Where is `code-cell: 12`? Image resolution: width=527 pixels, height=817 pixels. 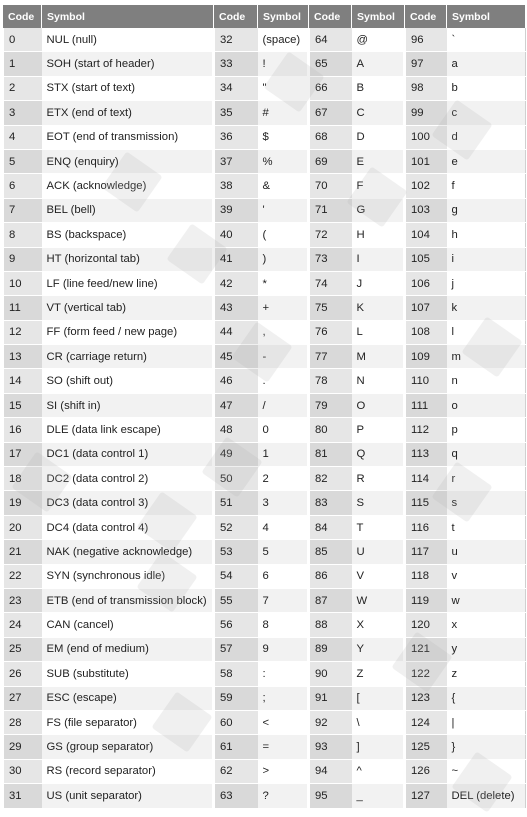 code-cell: 12 is located at coordinates (21, 333).